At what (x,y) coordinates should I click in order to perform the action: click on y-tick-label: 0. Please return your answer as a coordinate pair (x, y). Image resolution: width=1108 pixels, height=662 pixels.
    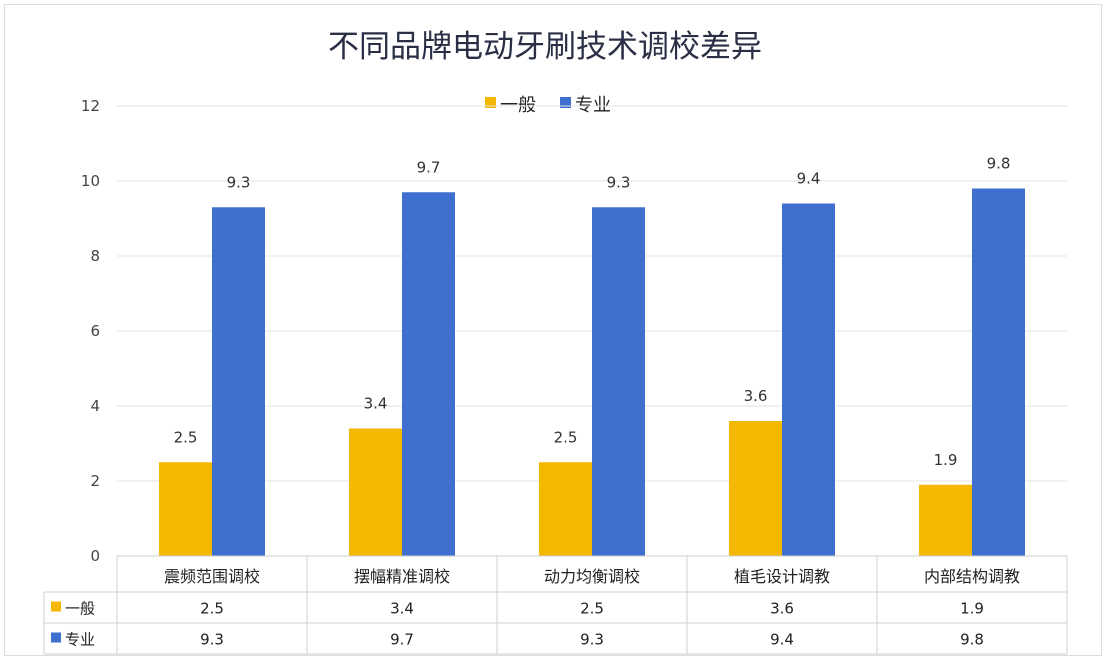
    Looking at the image, I should click on (95, 556).